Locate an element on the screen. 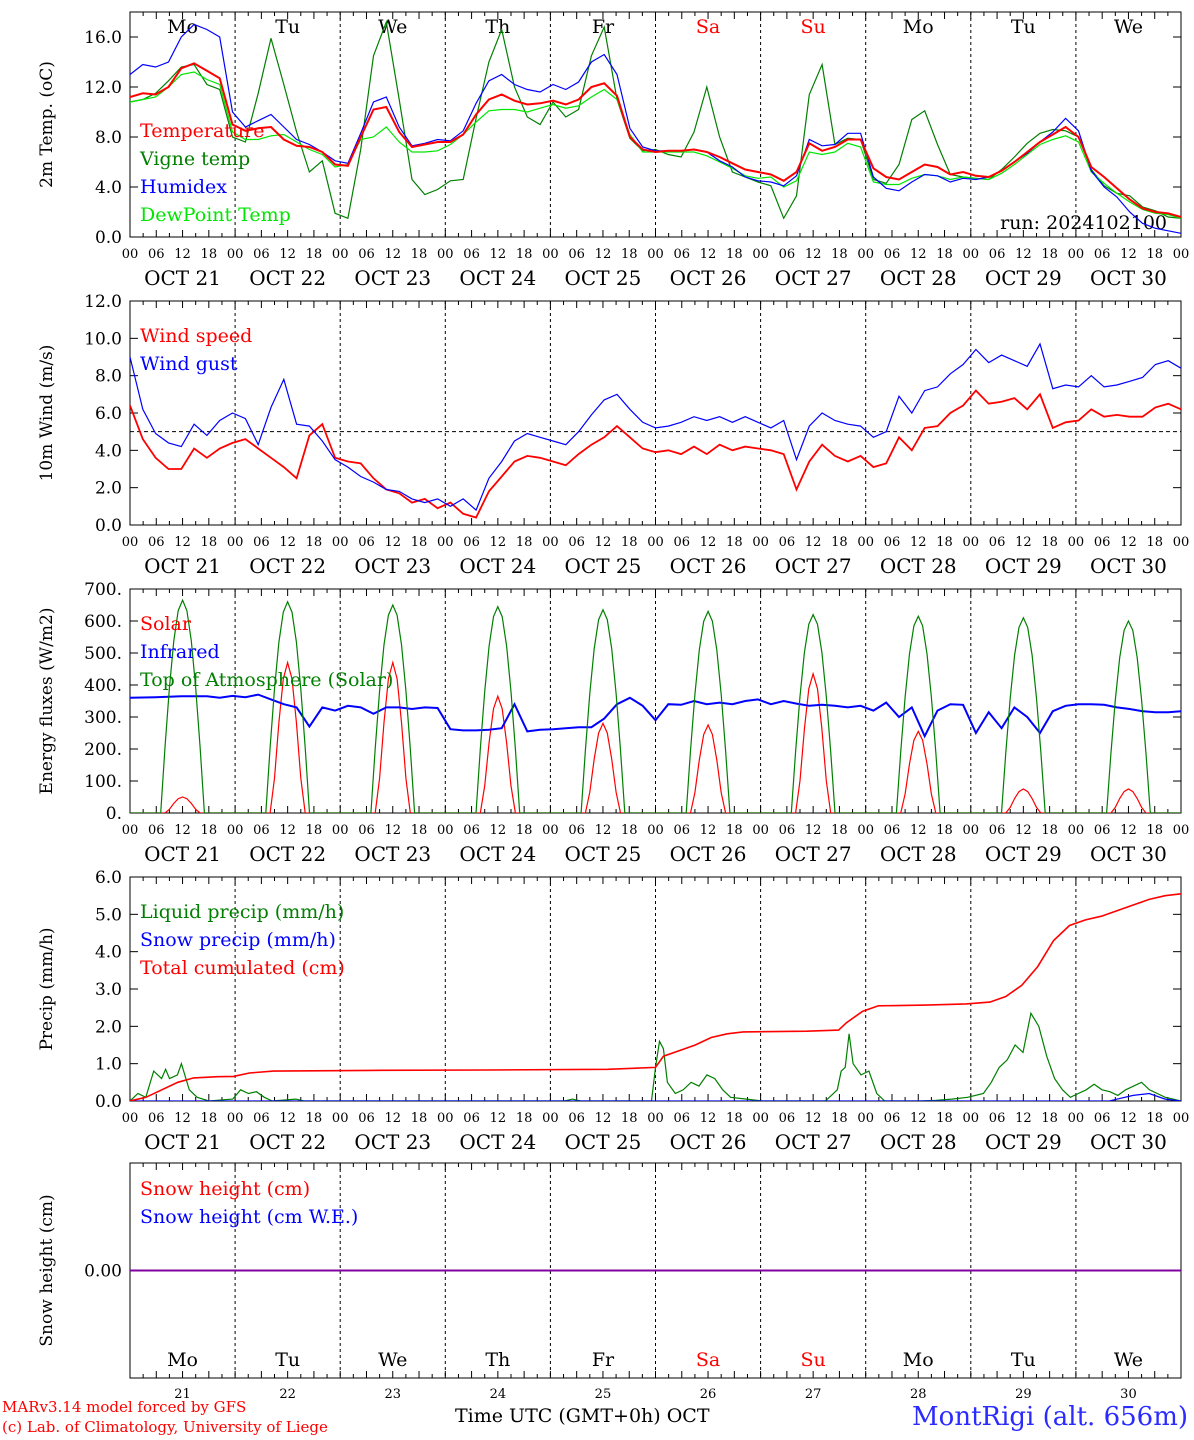 This screenshot has height=1440, width=1194. legend-entry: Total cumulated (cm) is located at coordinates (242, 968).